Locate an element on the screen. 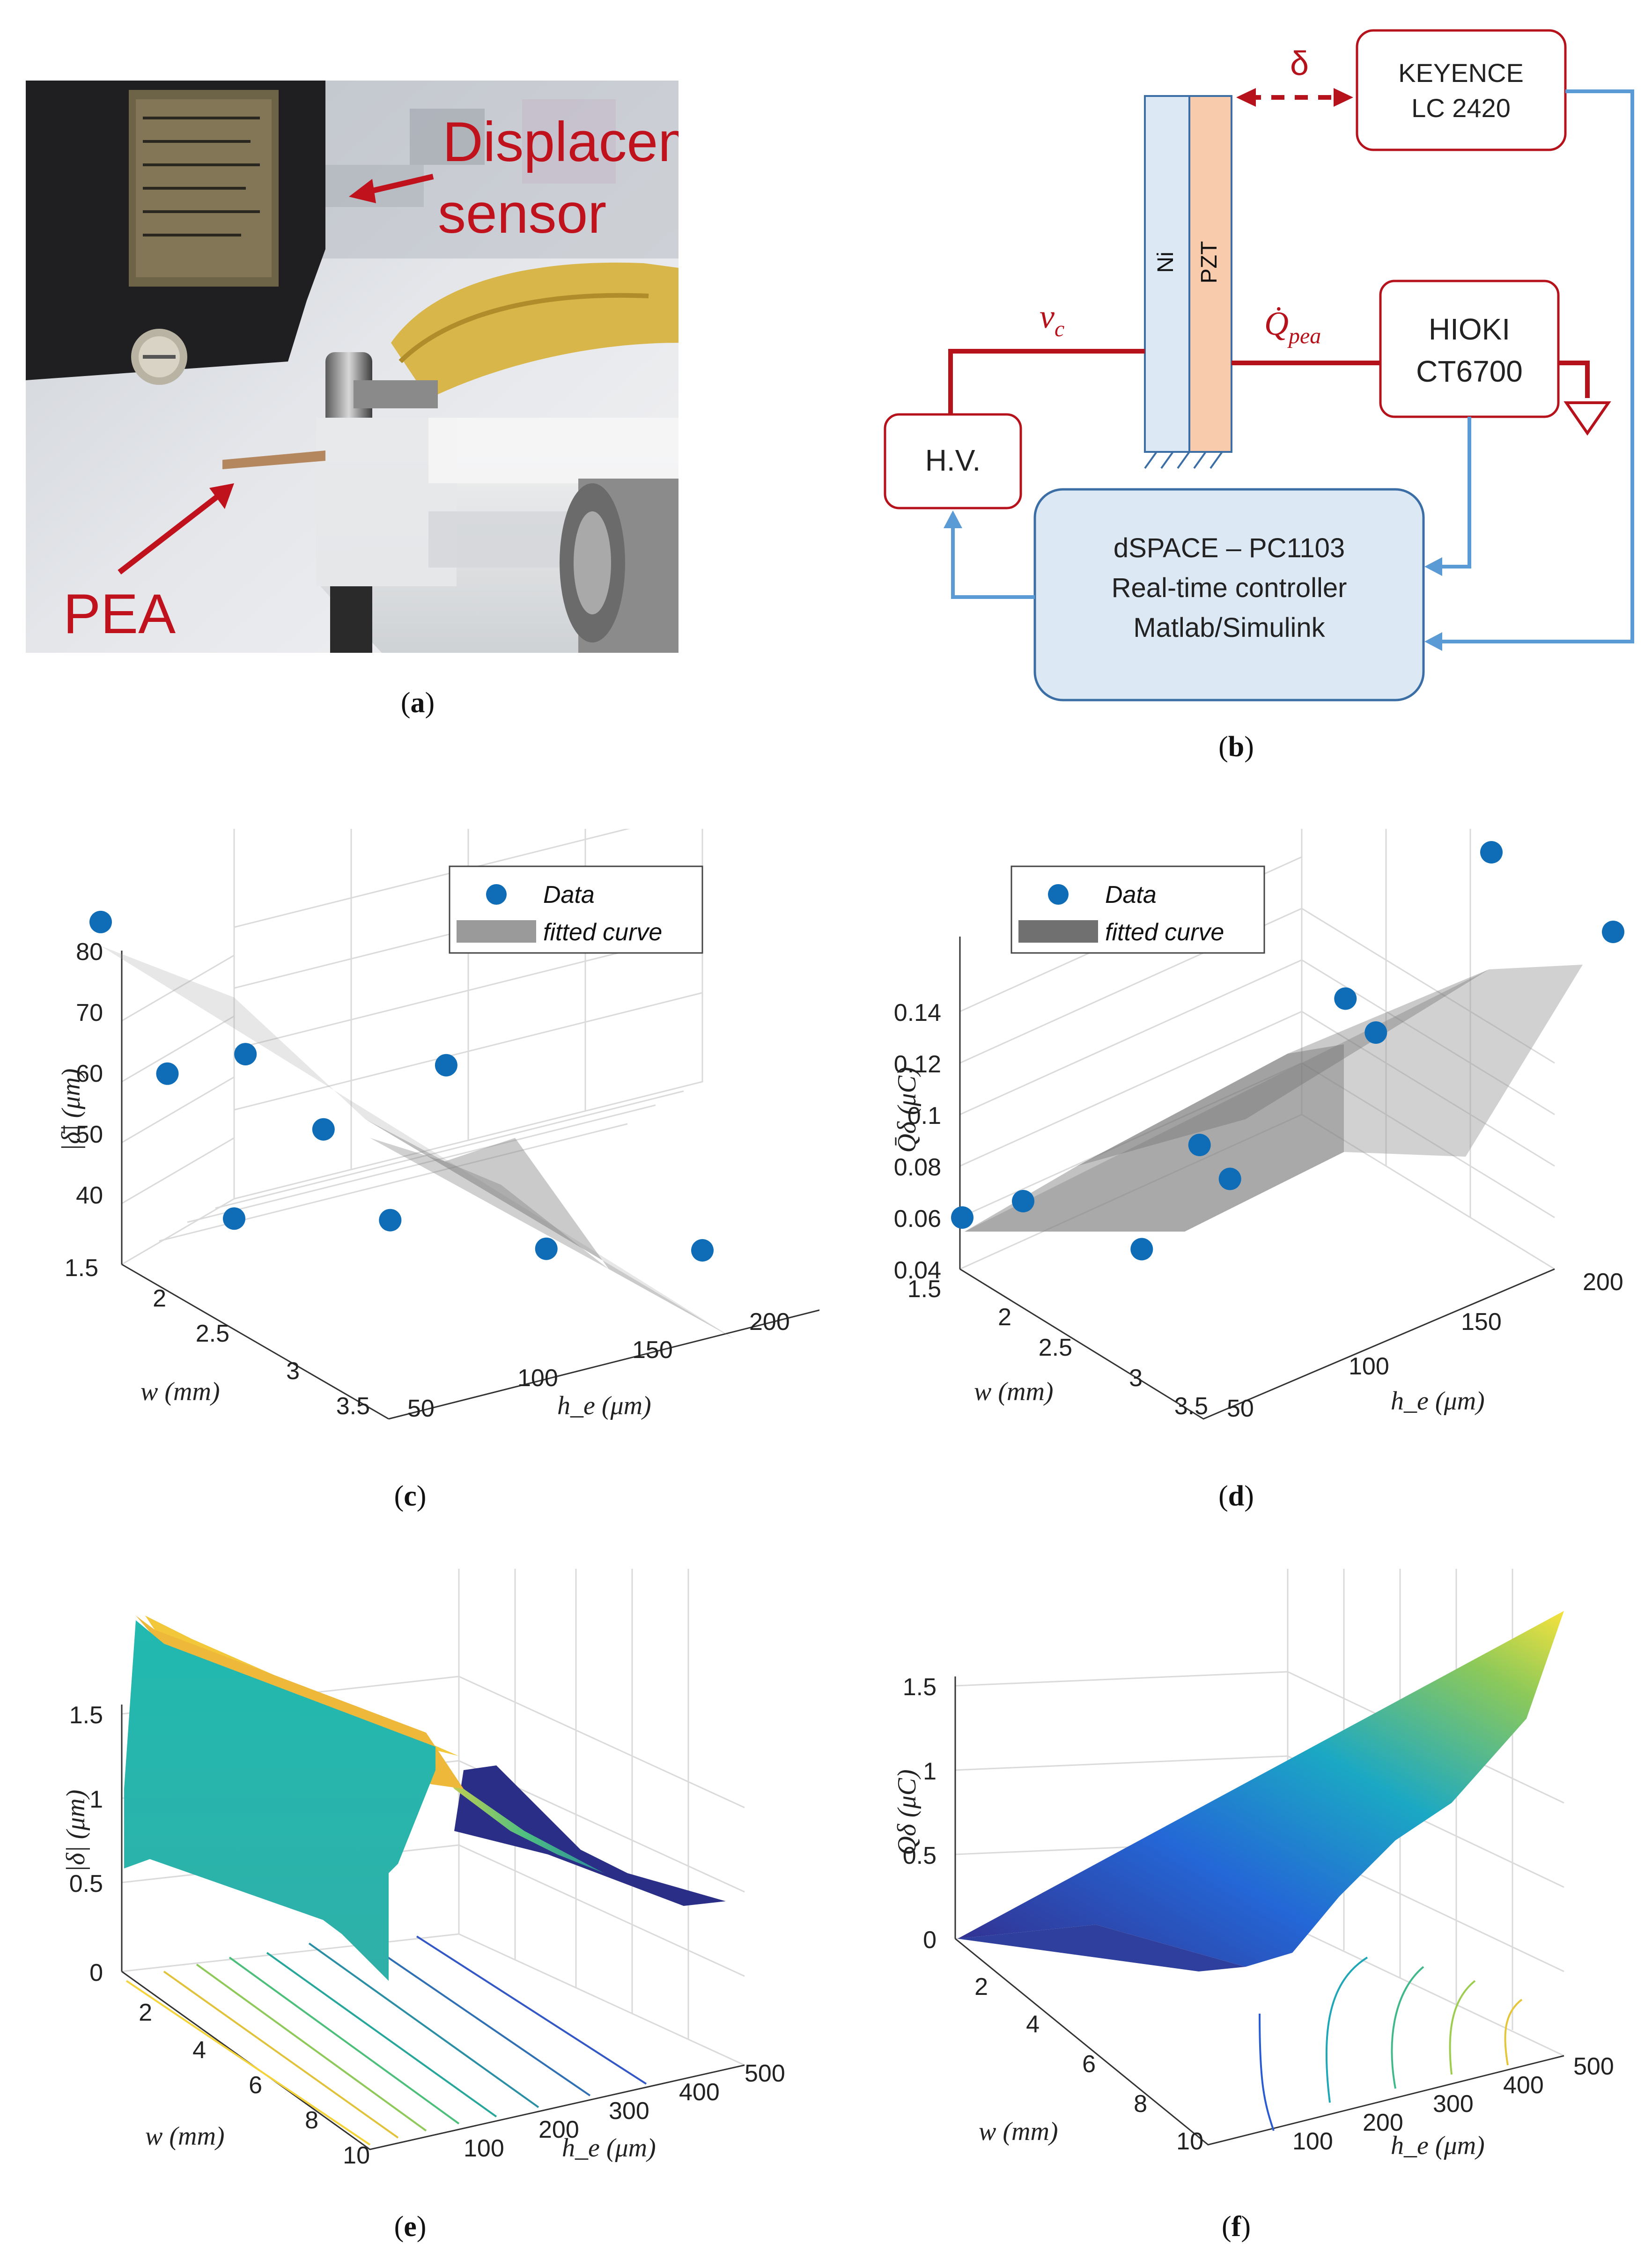 The width and height of the screenshot is (1652, 2259). svg-text: 3 is located at coordinates (1136, 1378).